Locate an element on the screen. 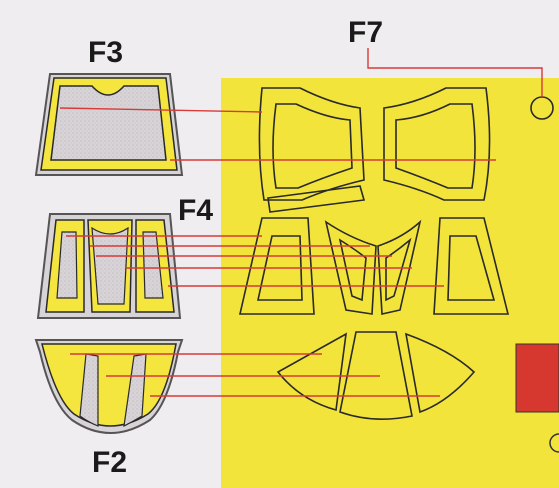 This screenshot has width=559, height=488. mask-piece-f4-center-right is located at coordinates (399, 267).